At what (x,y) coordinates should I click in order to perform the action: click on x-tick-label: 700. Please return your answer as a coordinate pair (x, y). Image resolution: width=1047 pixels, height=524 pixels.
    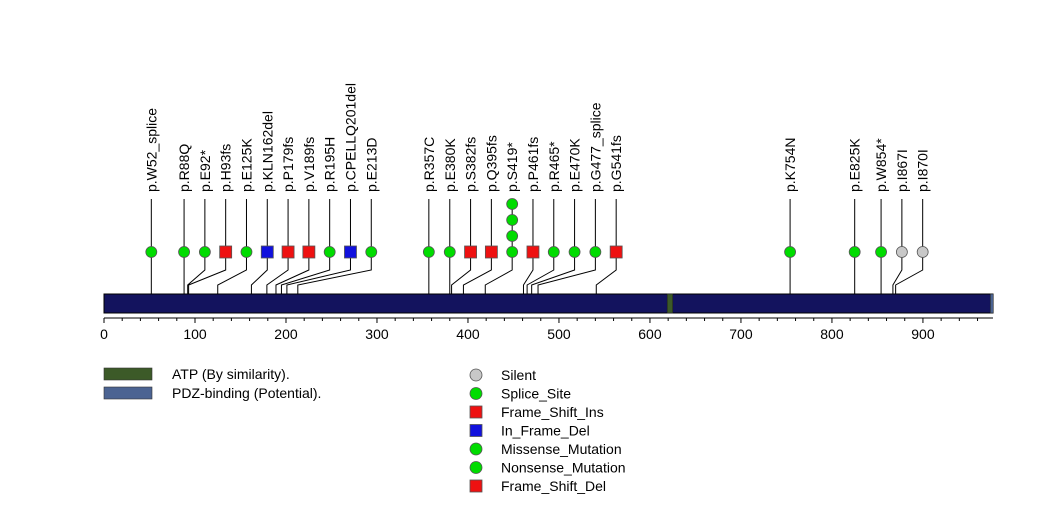
    Looking at the image, I should click on (741, 334).